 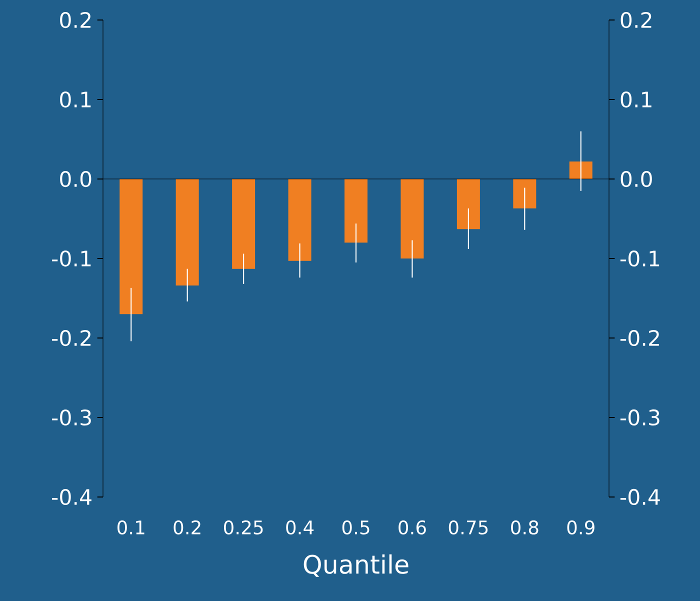 What do you see at coordinates (75, 20) in the screenshot?
I see `y2-tick-label: 0.2` at bounding box center [75, 20].